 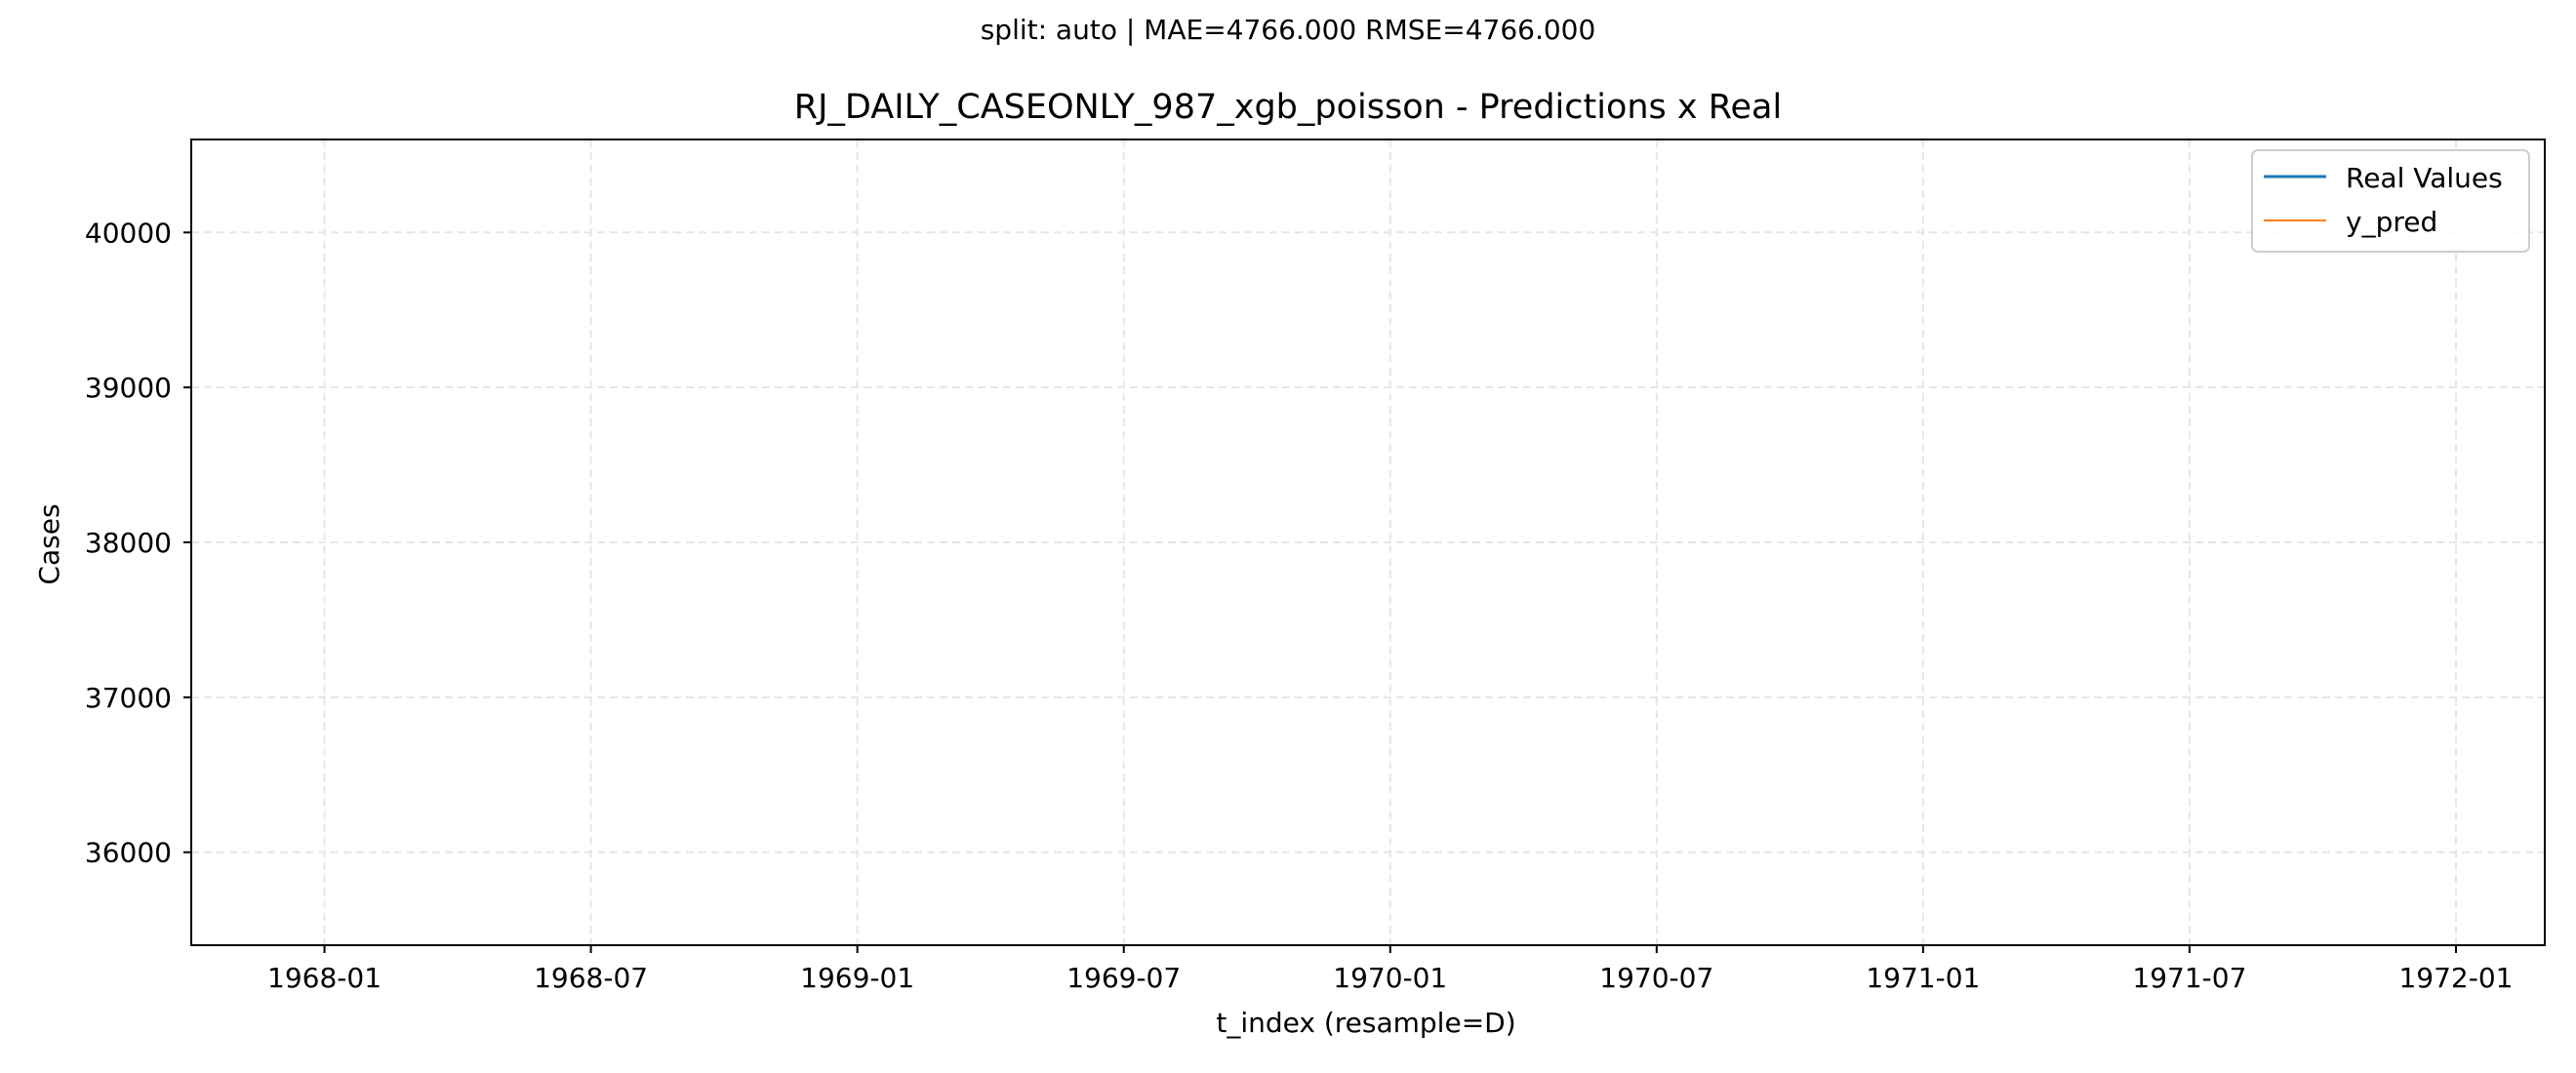 I want to click on y-axis-ticks: 36000 37000 38000 39000 40000, so click(x=138, y=543).